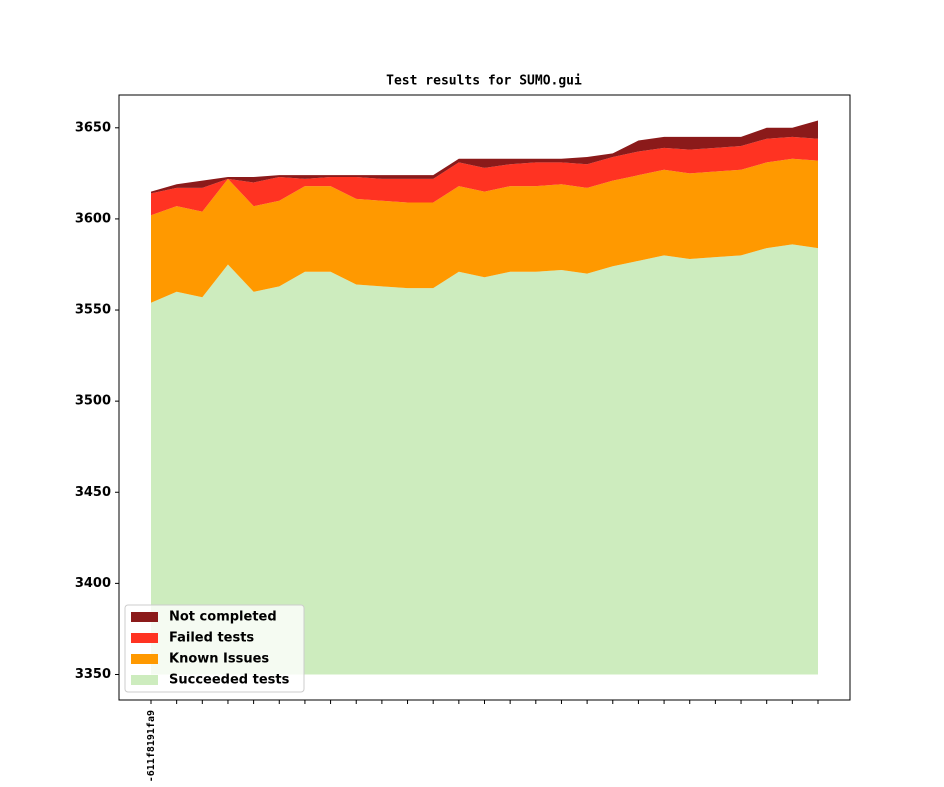 The width and height of the screenshot is (944, 787). Describe the element at coordinates (214, 648) in the screenshot. I see `legend-box` at that location.